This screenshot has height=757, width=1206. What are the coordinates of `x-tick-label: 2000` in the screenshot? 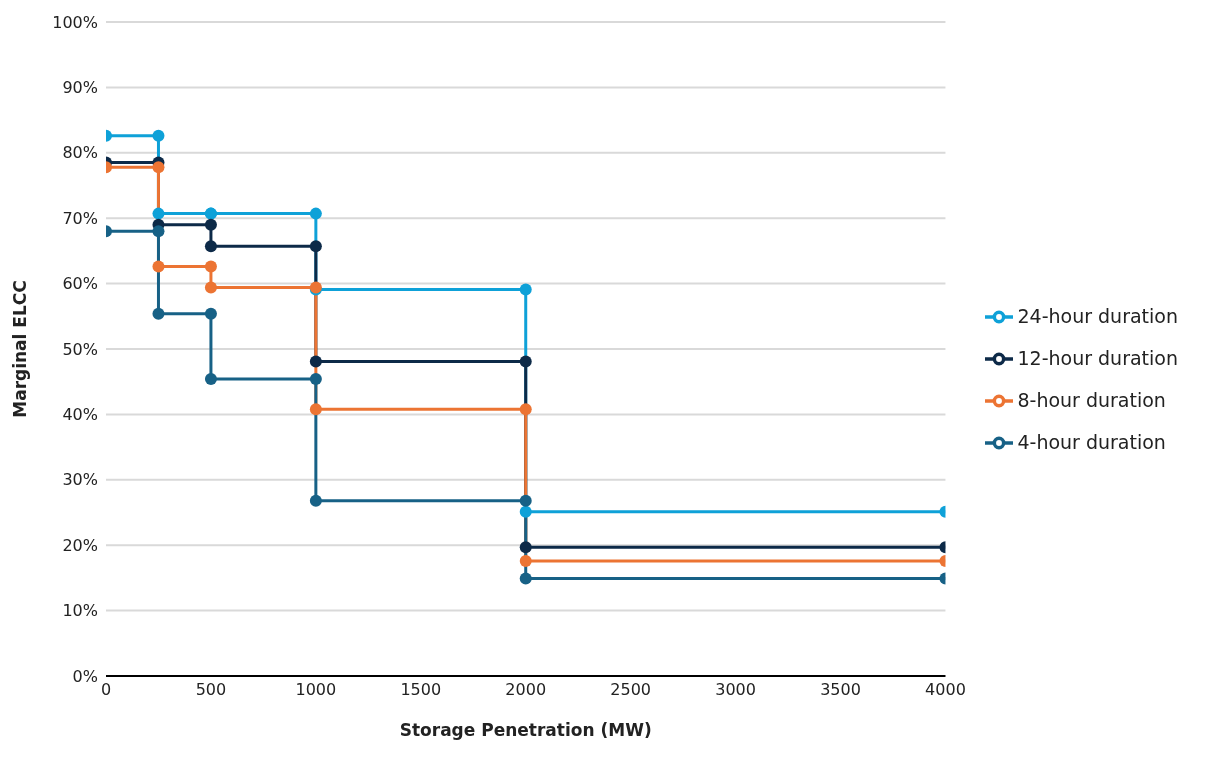 It's located at (526, 690).